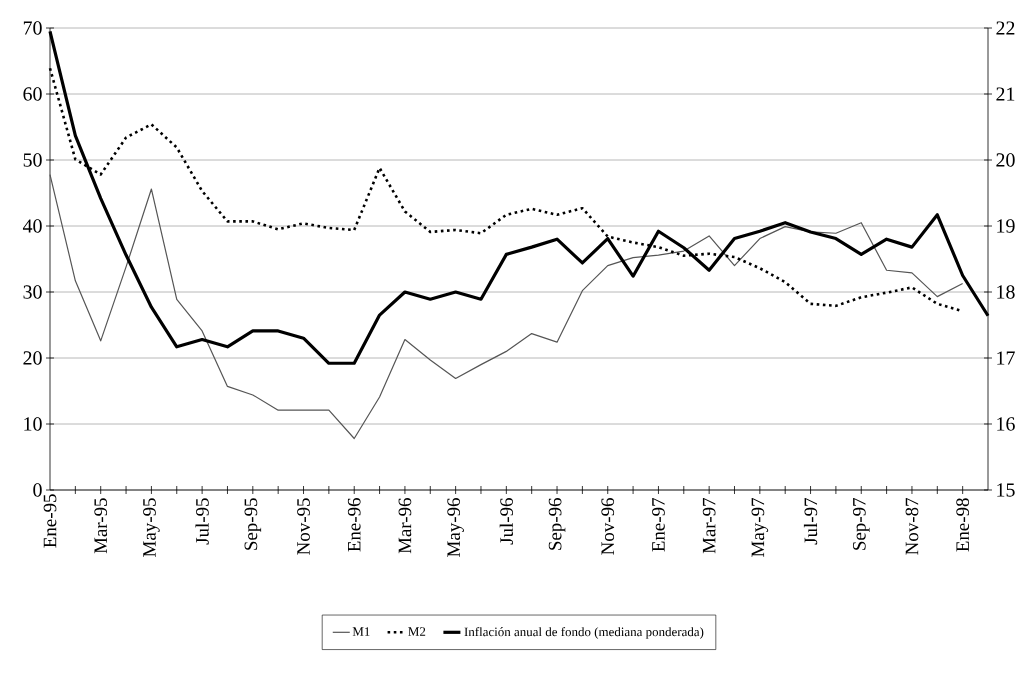 The image size is (1034, 698). I want to click on x-tick-label: Nov-87, so click(912, 526).